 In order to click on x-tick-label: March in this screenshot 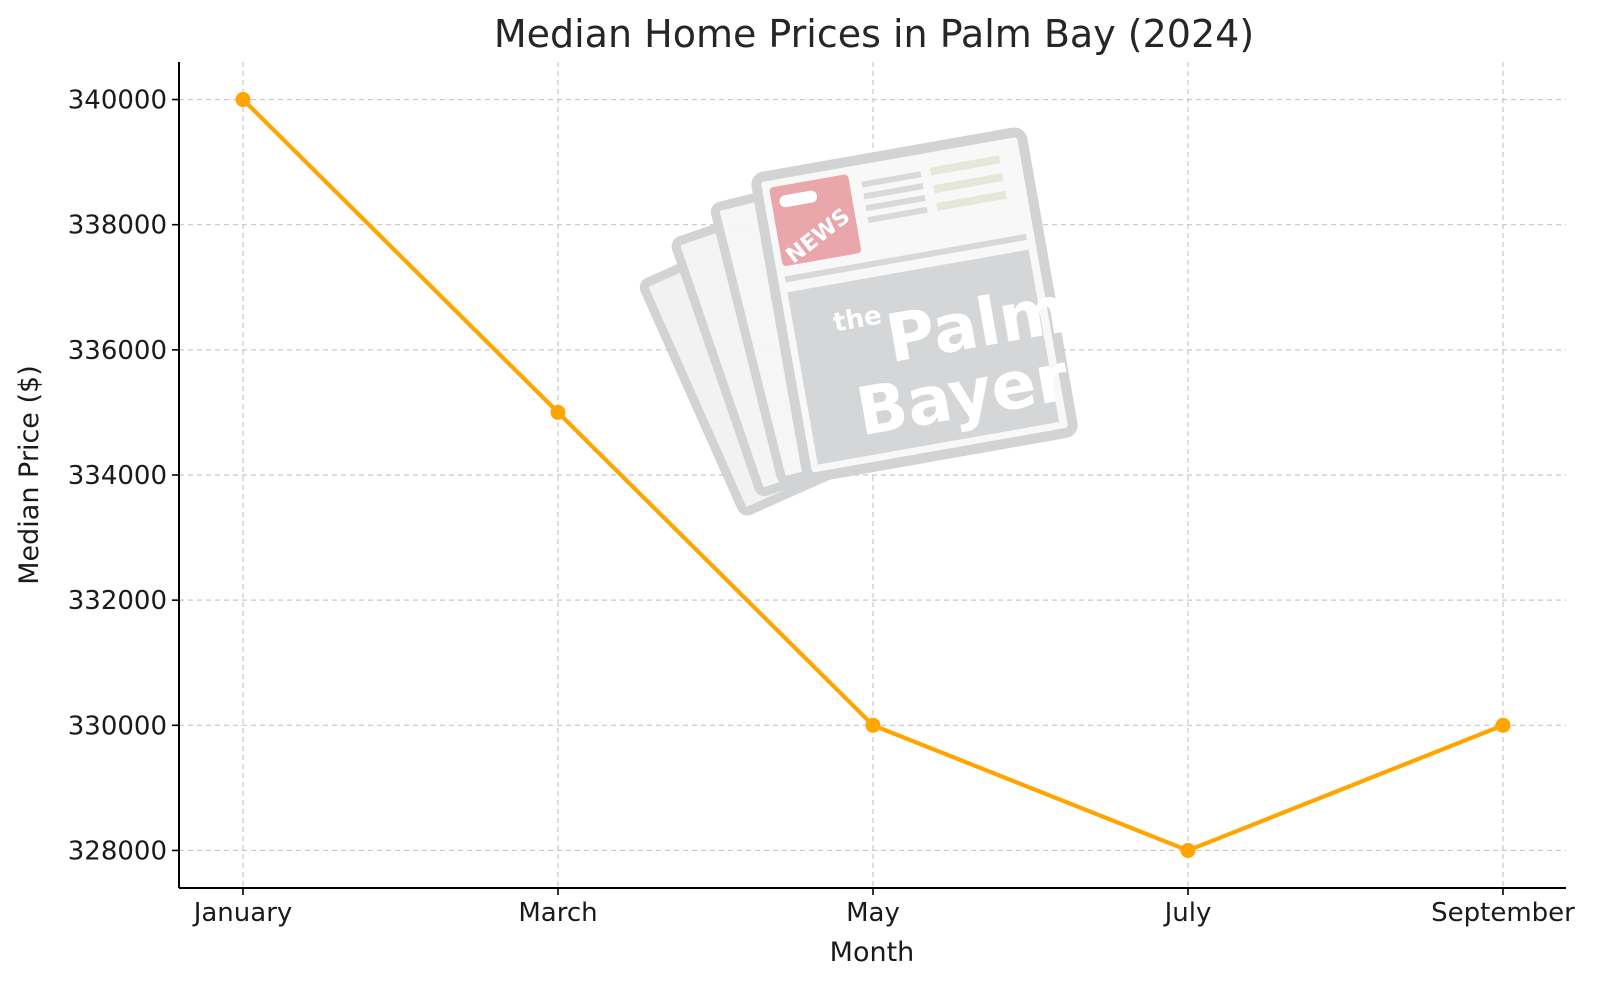, I will do `click(557, 913)`.